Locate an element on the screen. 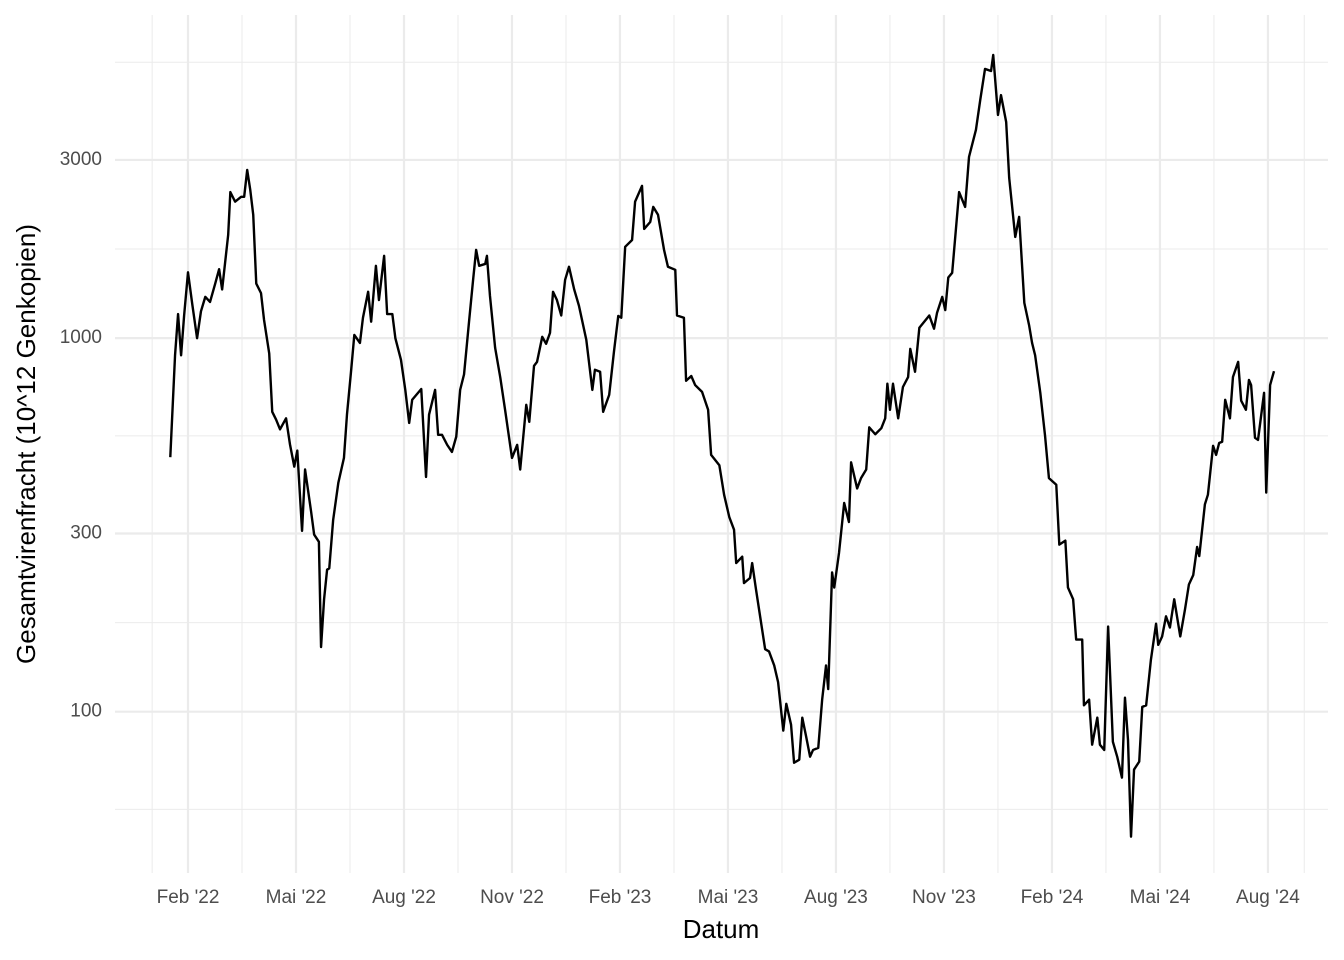 Image resolution: width=1344 pixels, height=960 pixels. y-axis-title: Gesamtvirenfracht (10^12 Genkopien) is located at coordinates (26, 444).